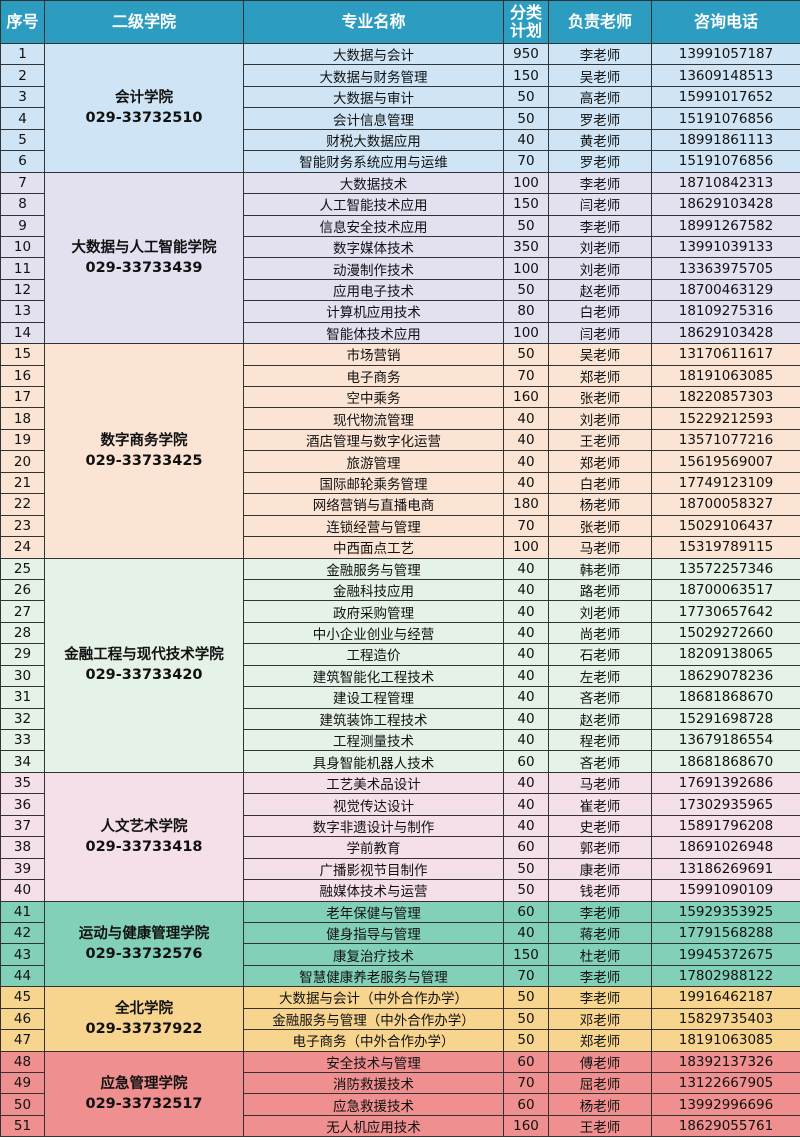 This screenshot has width=800, height=1140. What do you see at coordinates (725, 397) in the screenshot?
I see `phone: 18220857303` at bounding box center [725, 397].